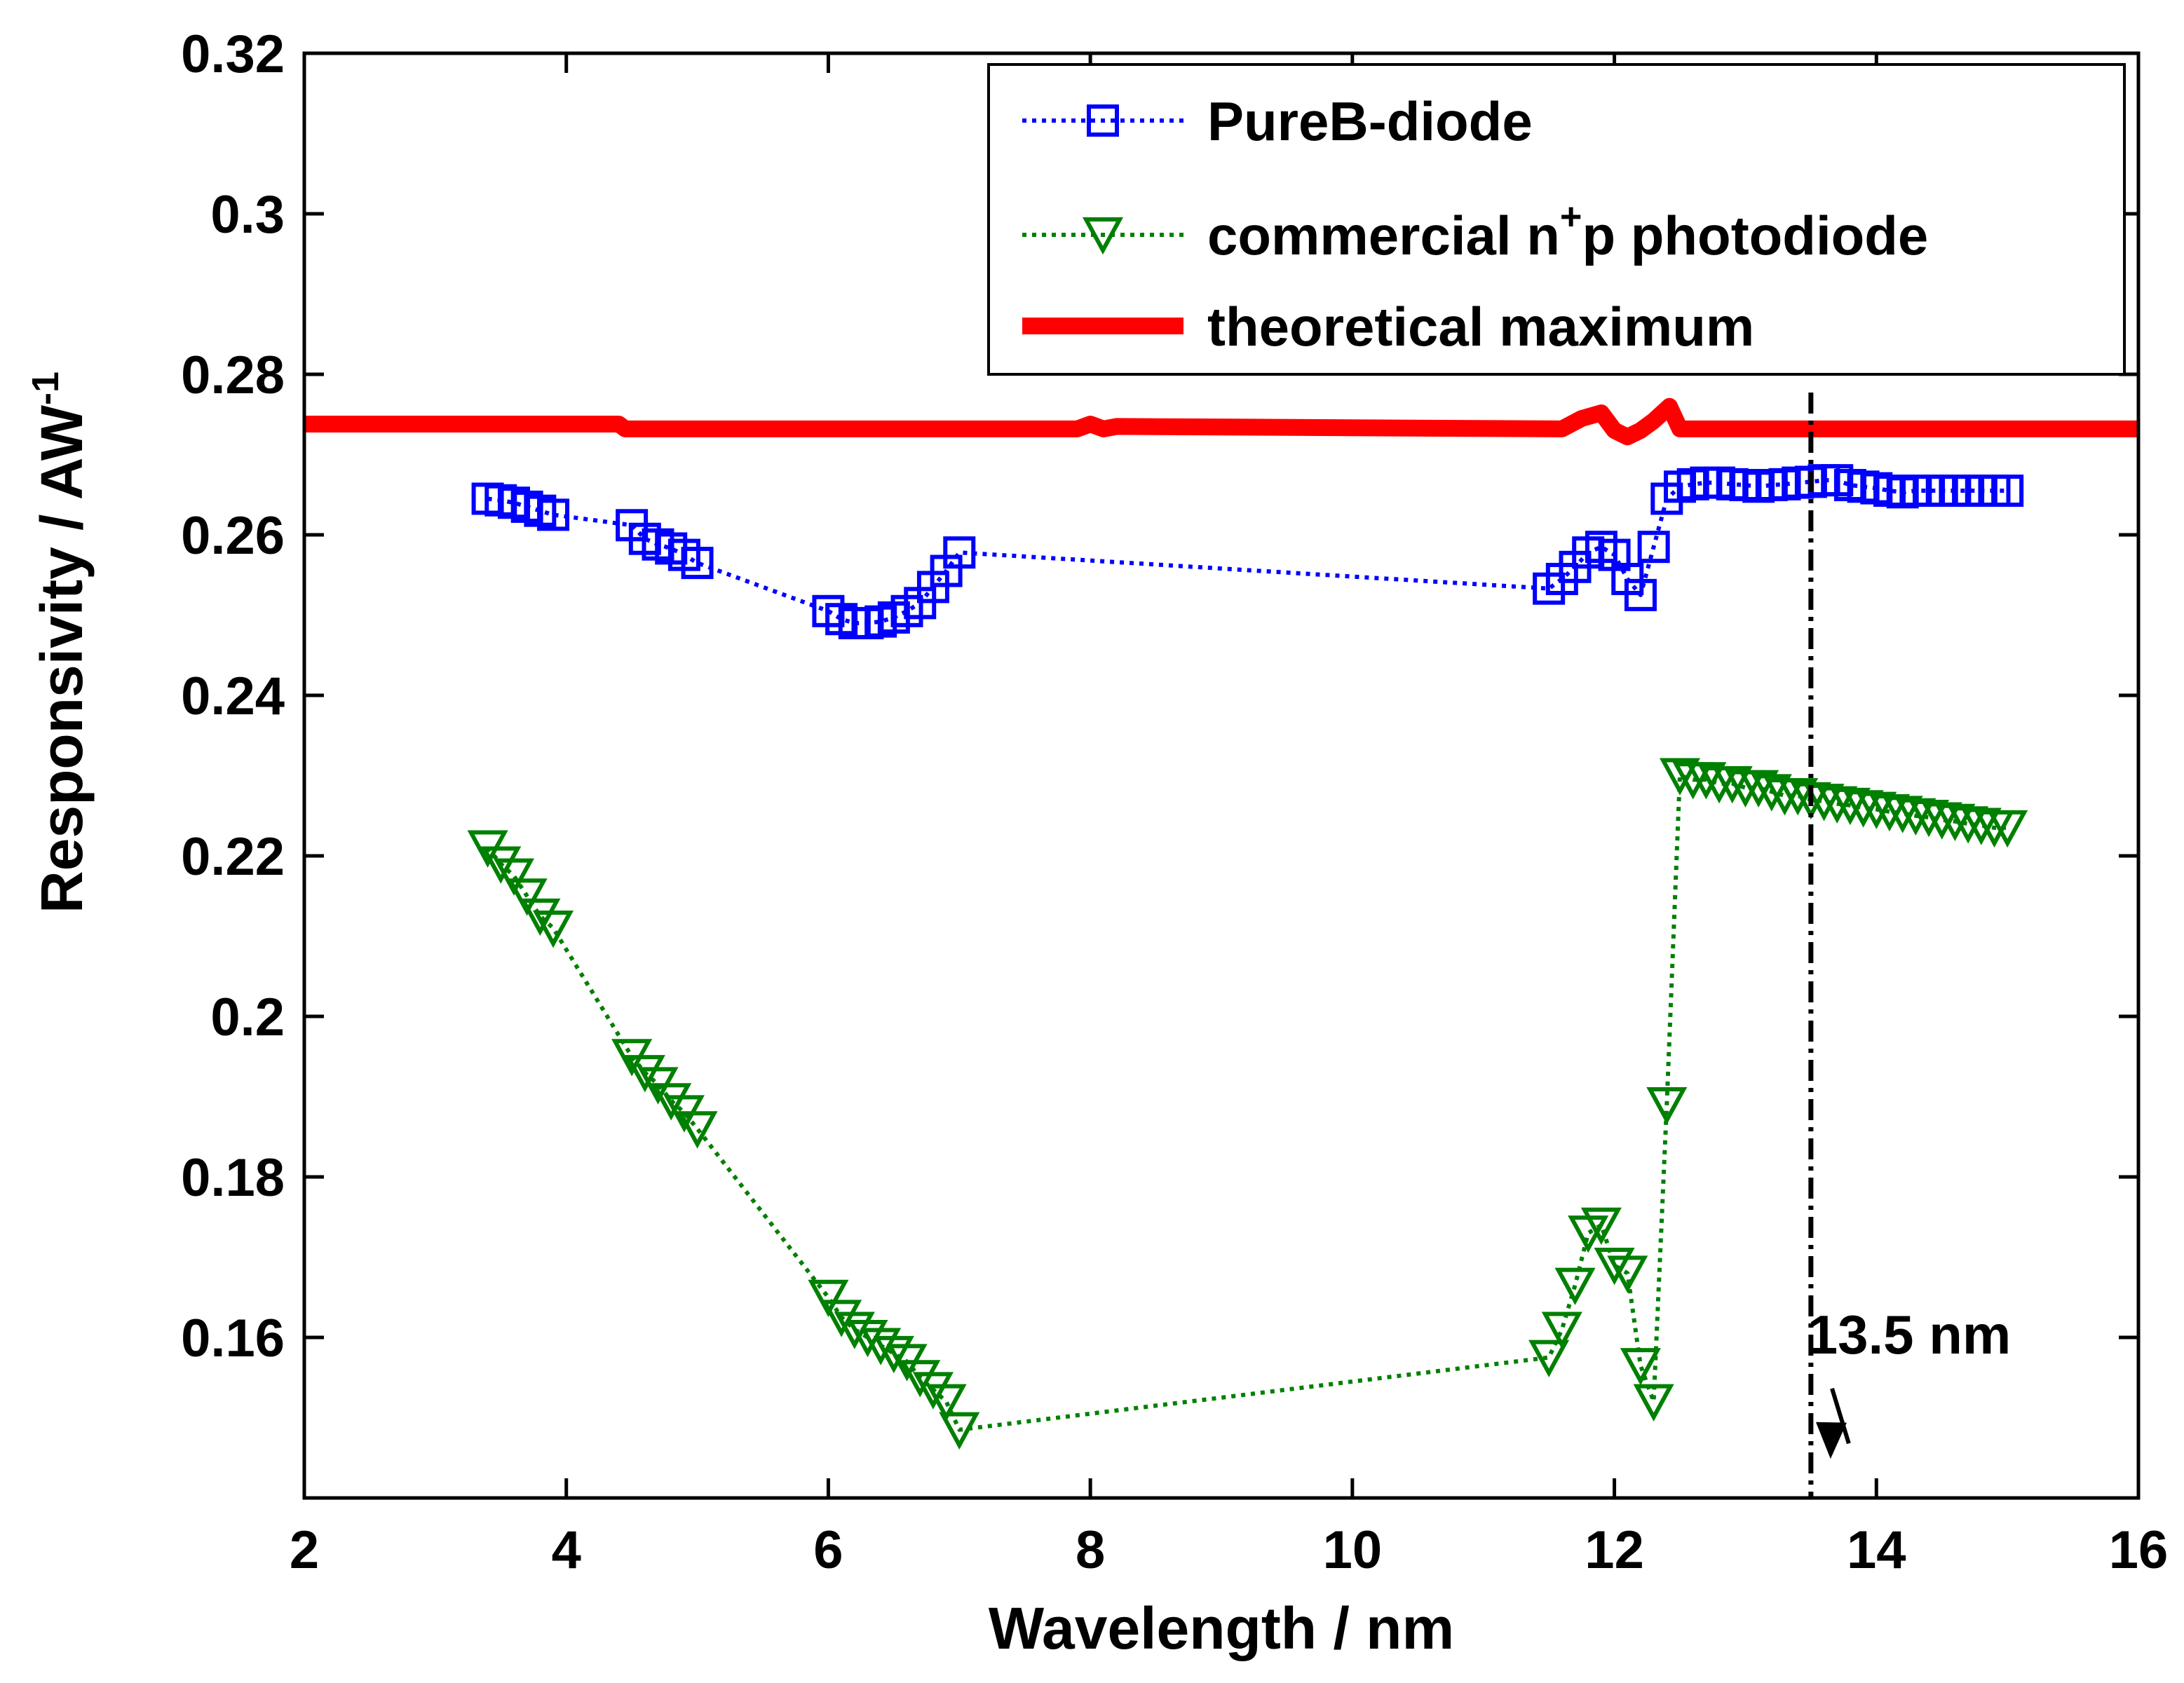 This screenshot has height=1683, width=2184. I want to click on x-tick-label-3: 8, so click(1090, 1550).